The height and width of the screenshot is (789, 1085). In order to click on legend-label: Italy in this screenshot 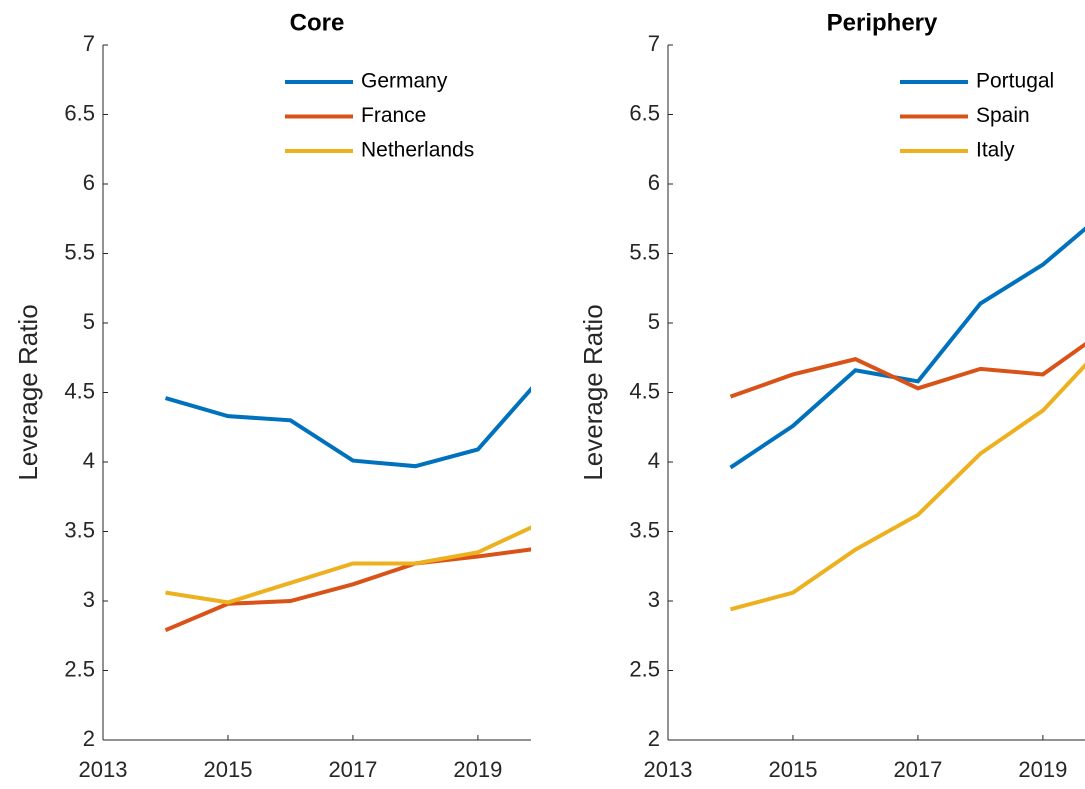, I will do `click(995, 150)`.